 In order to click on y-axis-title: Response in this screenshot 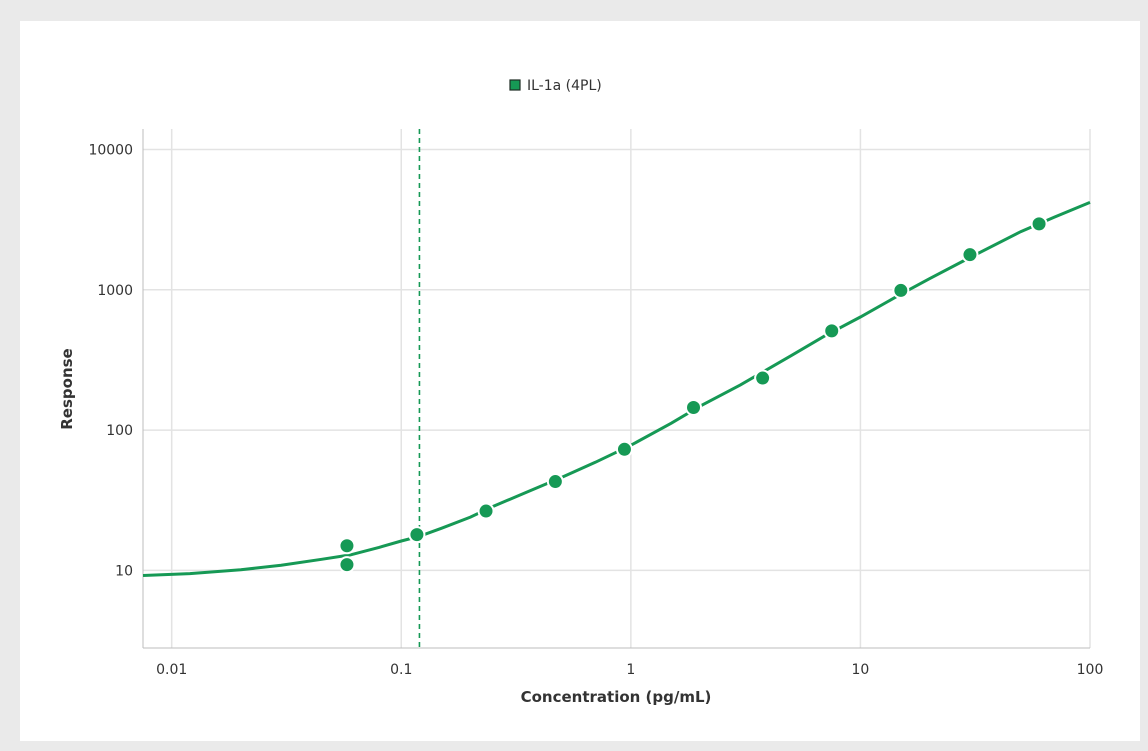, I will do `click(67, 388)`.